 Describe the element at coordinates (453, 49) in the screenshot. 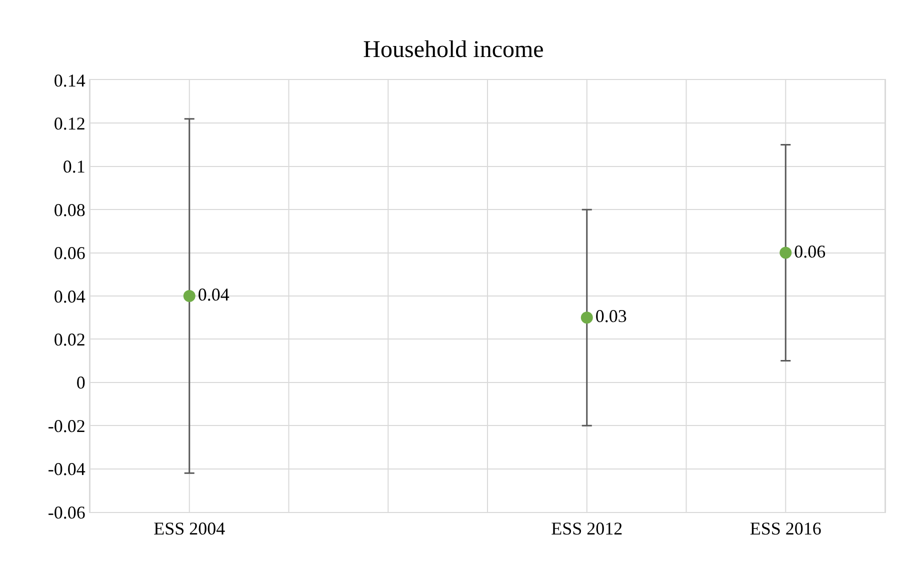

I see `chart-title: Household income` at that location.